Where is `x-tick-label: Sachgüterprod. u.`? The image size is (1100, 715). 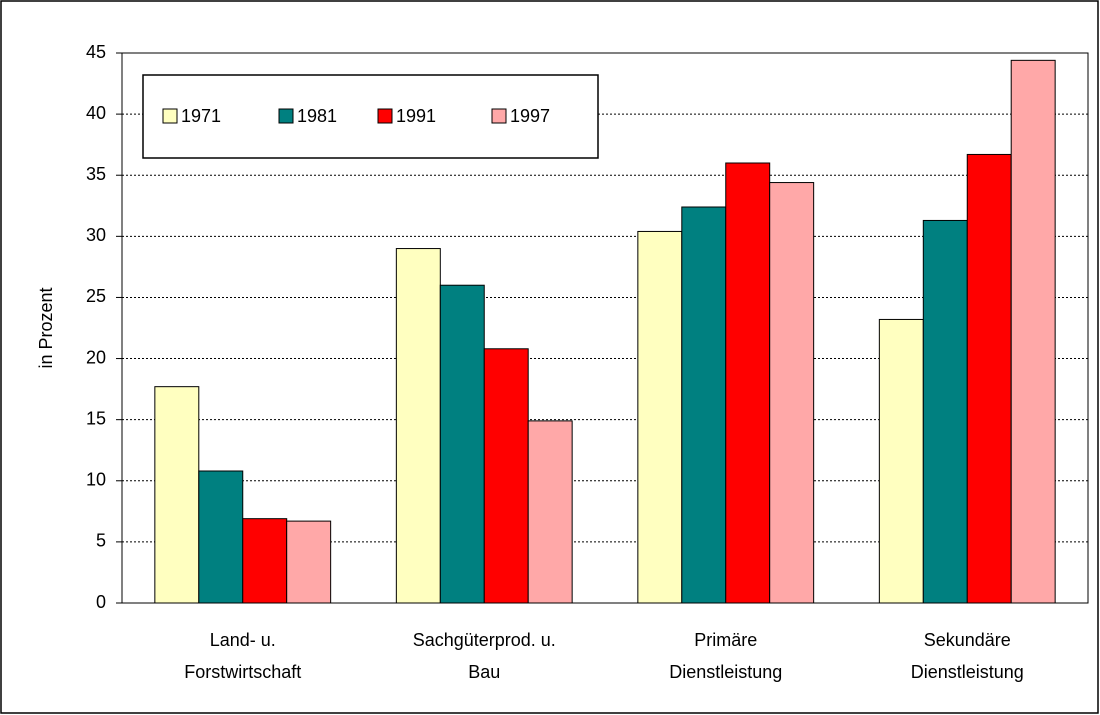 x-tick-label: Sachgüterprod. u. is located at coordinates (484, 640).